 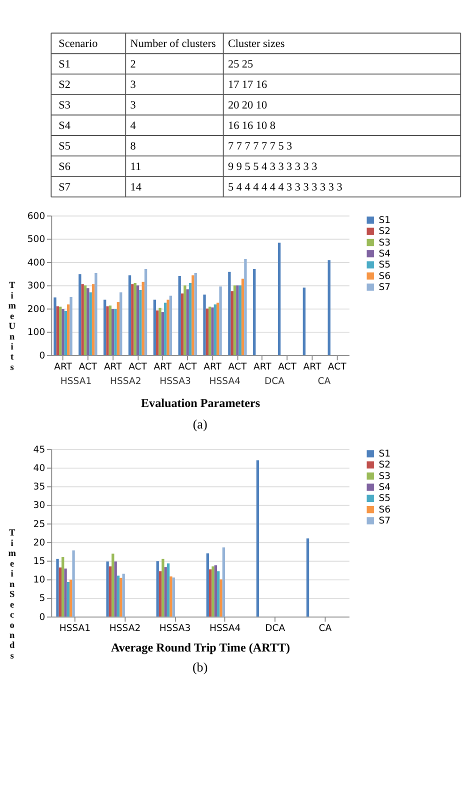 What do you see at coordinates (200, 403) in the screenshot?
I see `x-axis-title: Evaluation Parameters` at bounding box center [200, 403].